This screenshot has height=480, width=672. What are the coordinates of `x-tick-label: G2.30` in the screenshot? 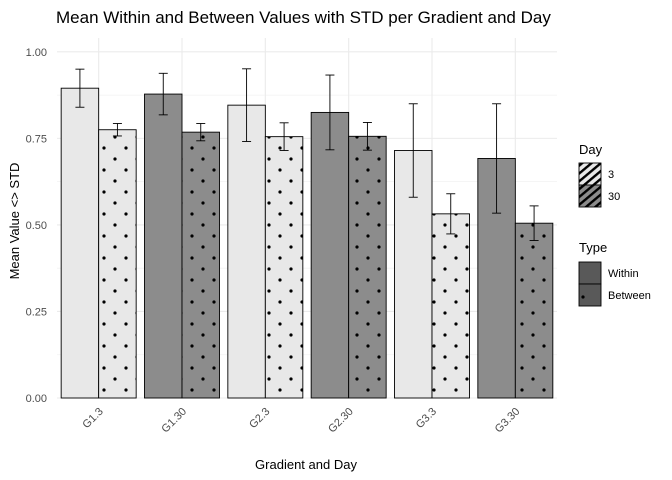 It's located at (341, 421).